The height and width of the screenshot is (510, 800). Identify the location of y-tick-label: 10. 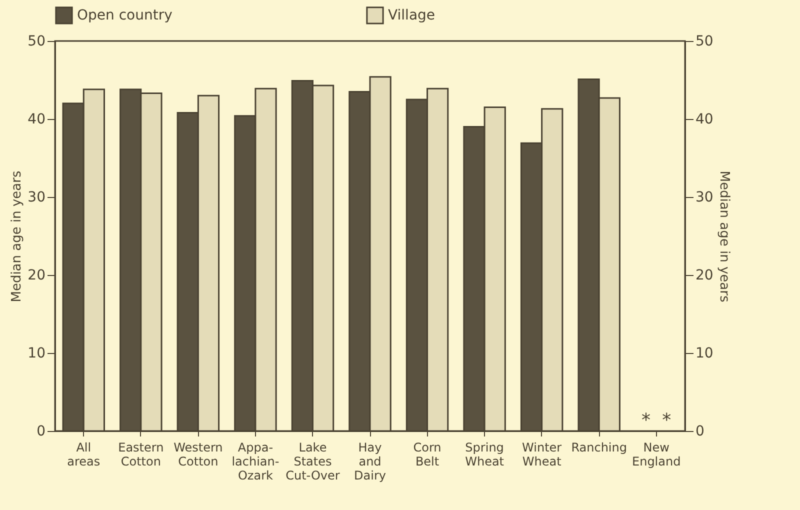
(37, 354).